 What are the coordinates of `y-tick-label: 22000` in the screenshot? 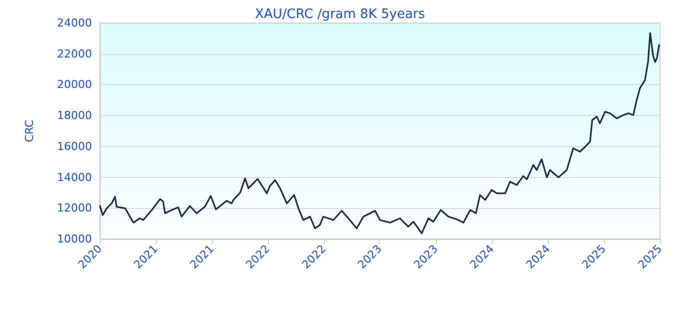 It's located at (74, 53).